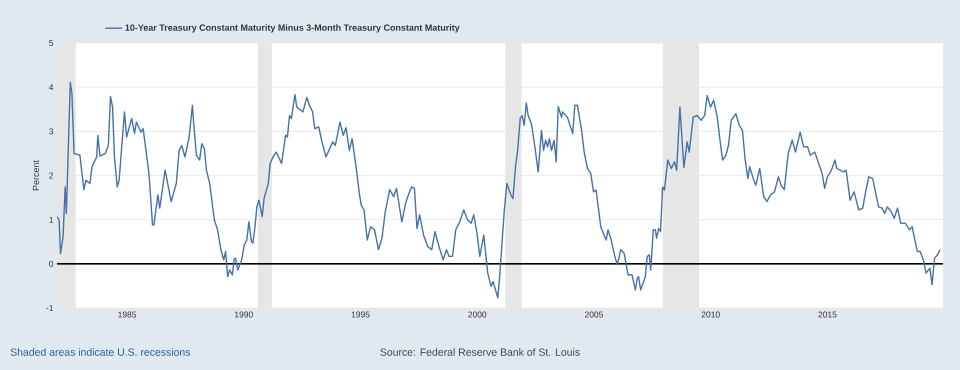 This screenshot has width=960, height=370. Describe the element at coordinates (36, 175) in the screenshot. I see `y-axis-title: Percent` at that location.